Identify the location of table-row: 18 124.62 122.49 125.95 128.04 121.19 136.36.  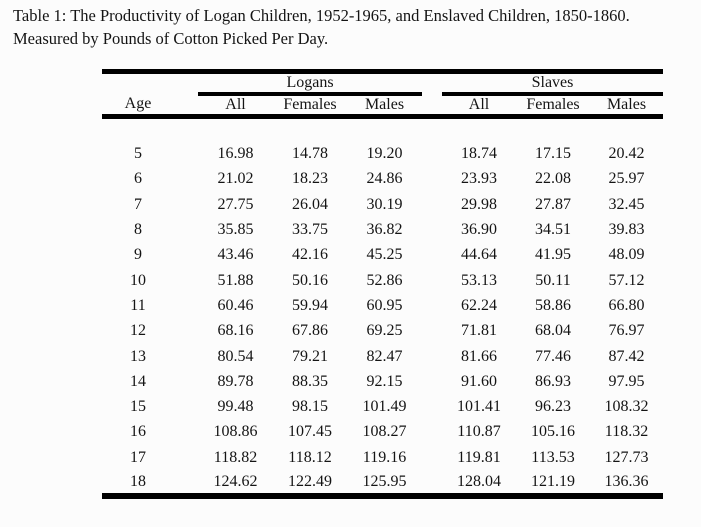
(382, 482).